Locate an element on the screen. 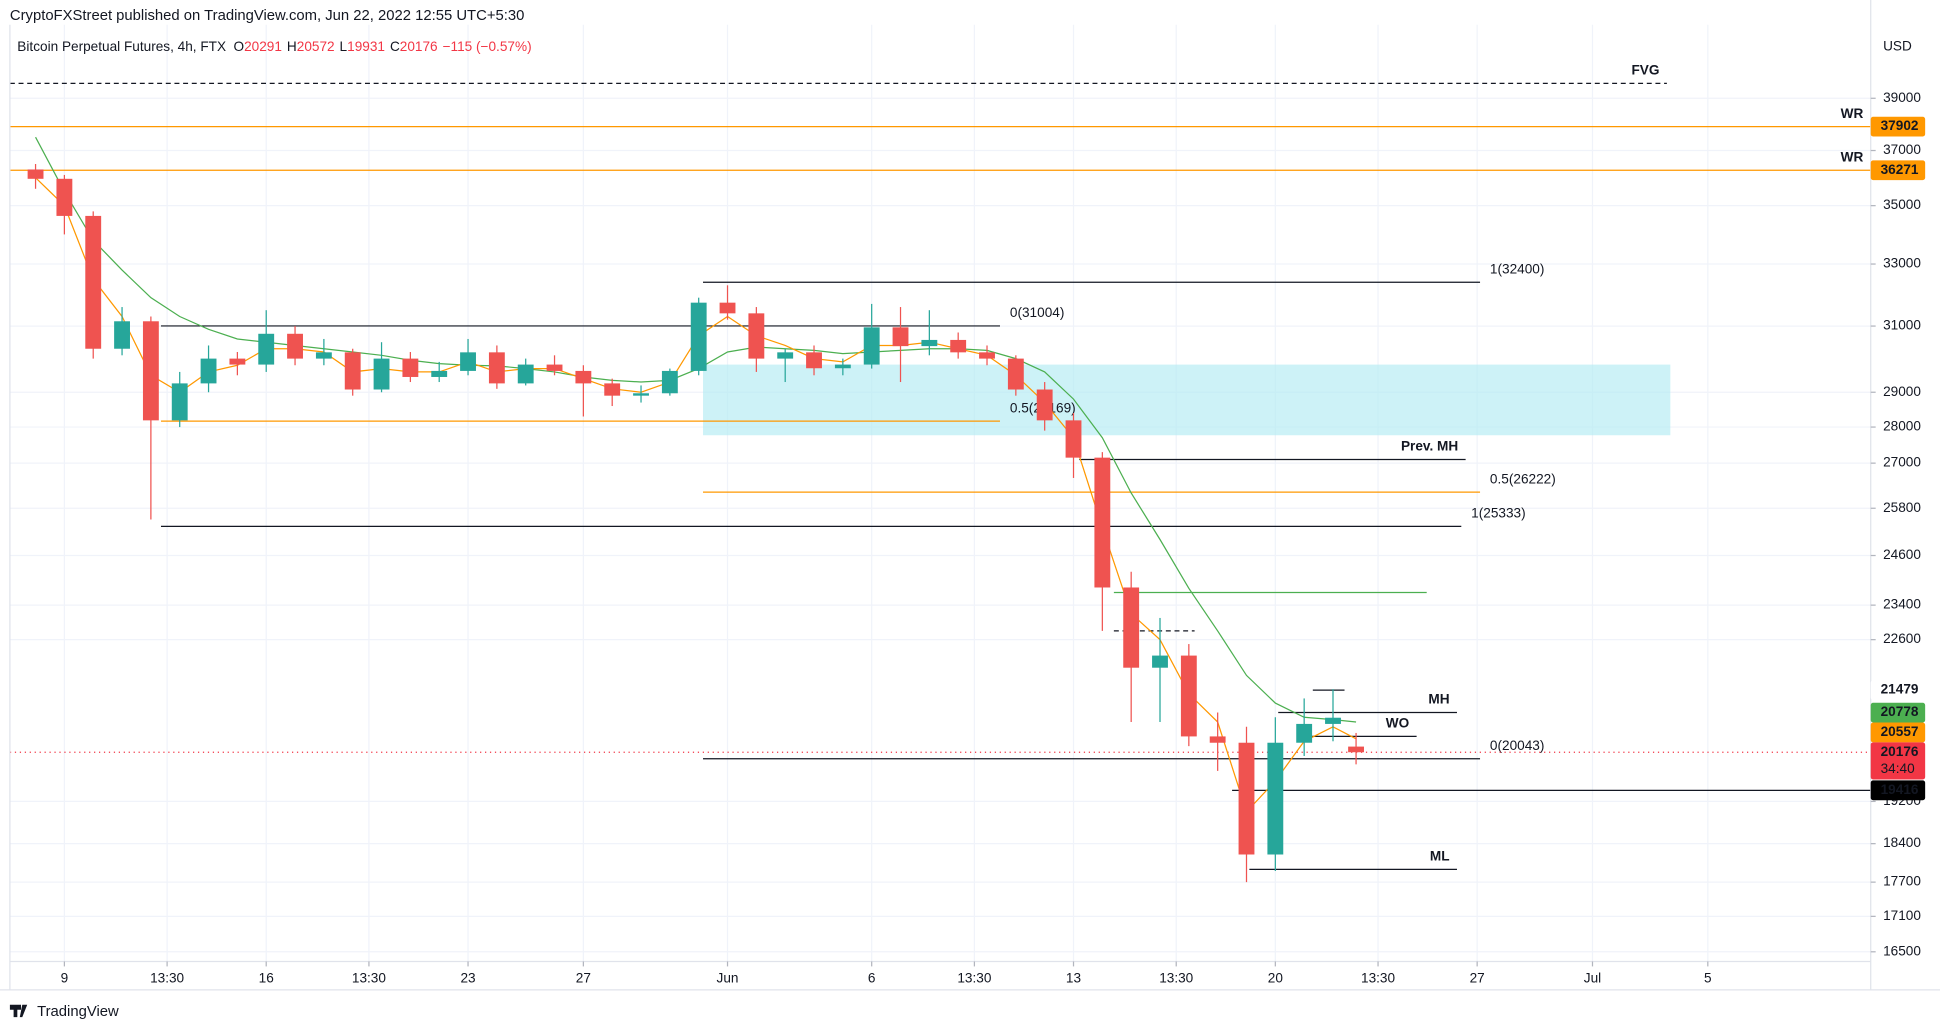 Image resolution: width=1940 pixels, height=1032 pixels. legend-key: O is located at coordinates (239, 46).